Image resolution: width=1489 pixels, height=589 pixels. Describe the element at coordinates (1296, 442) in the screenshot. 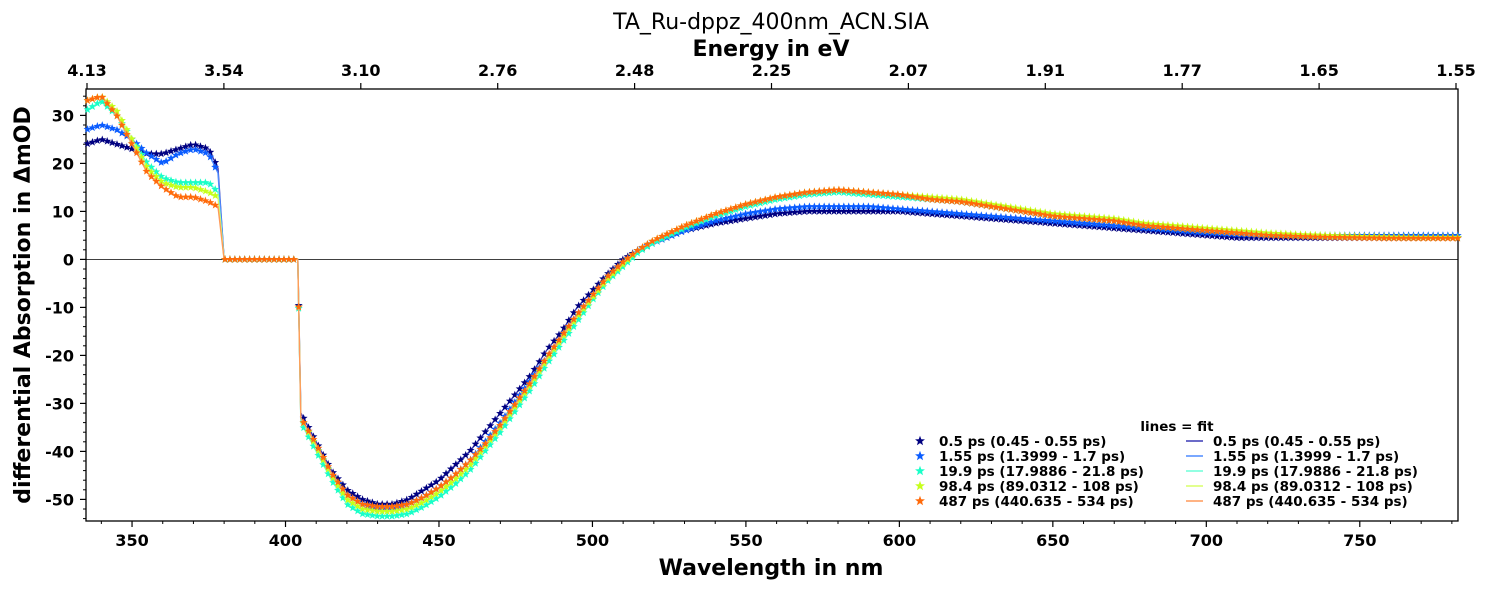

I see `legend-fit-label: 0.5 ps (0.45 - 0.55 ps)` at that location.